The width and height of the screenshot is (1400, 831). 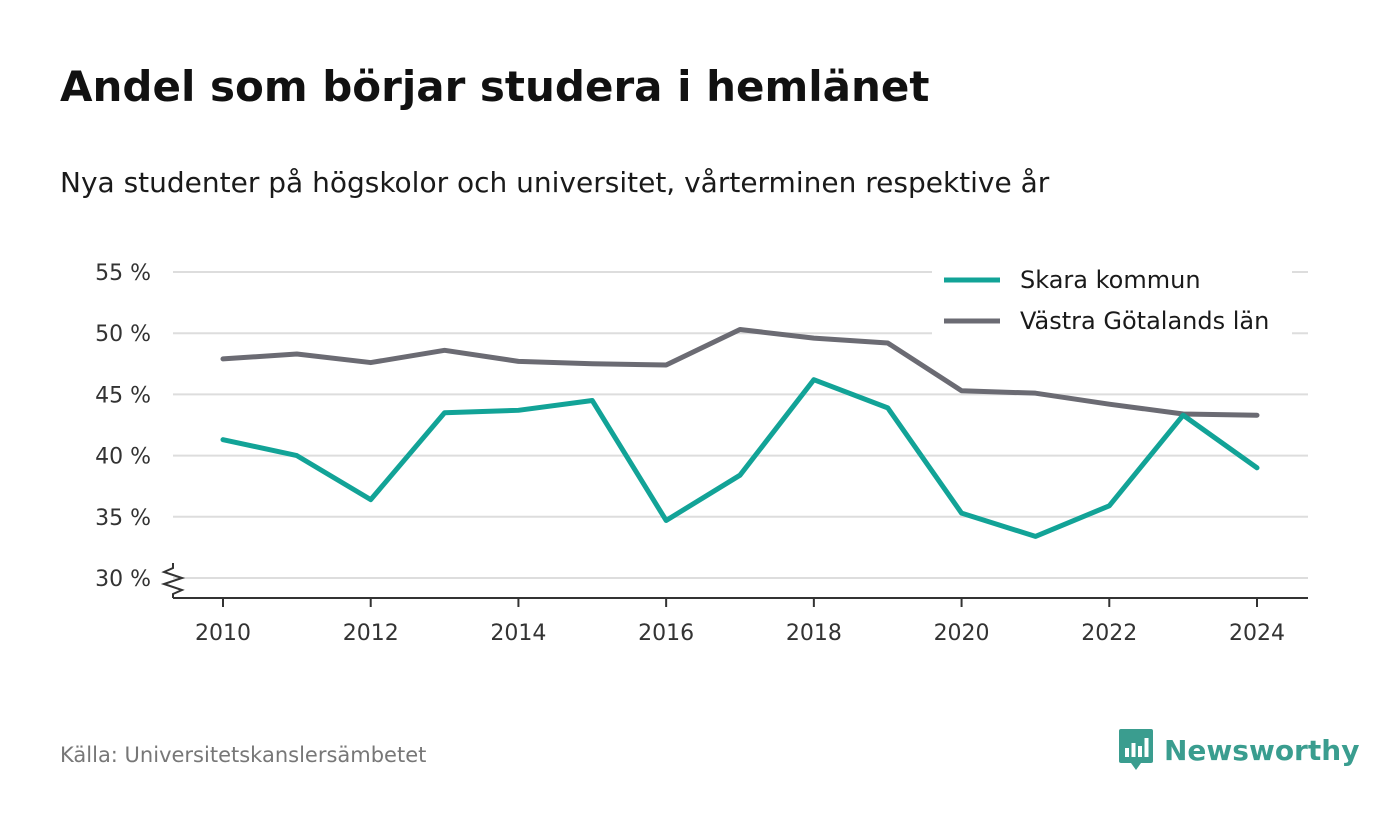 I want to click on x-tick-label: 2024, so click(x=1257, y=633).